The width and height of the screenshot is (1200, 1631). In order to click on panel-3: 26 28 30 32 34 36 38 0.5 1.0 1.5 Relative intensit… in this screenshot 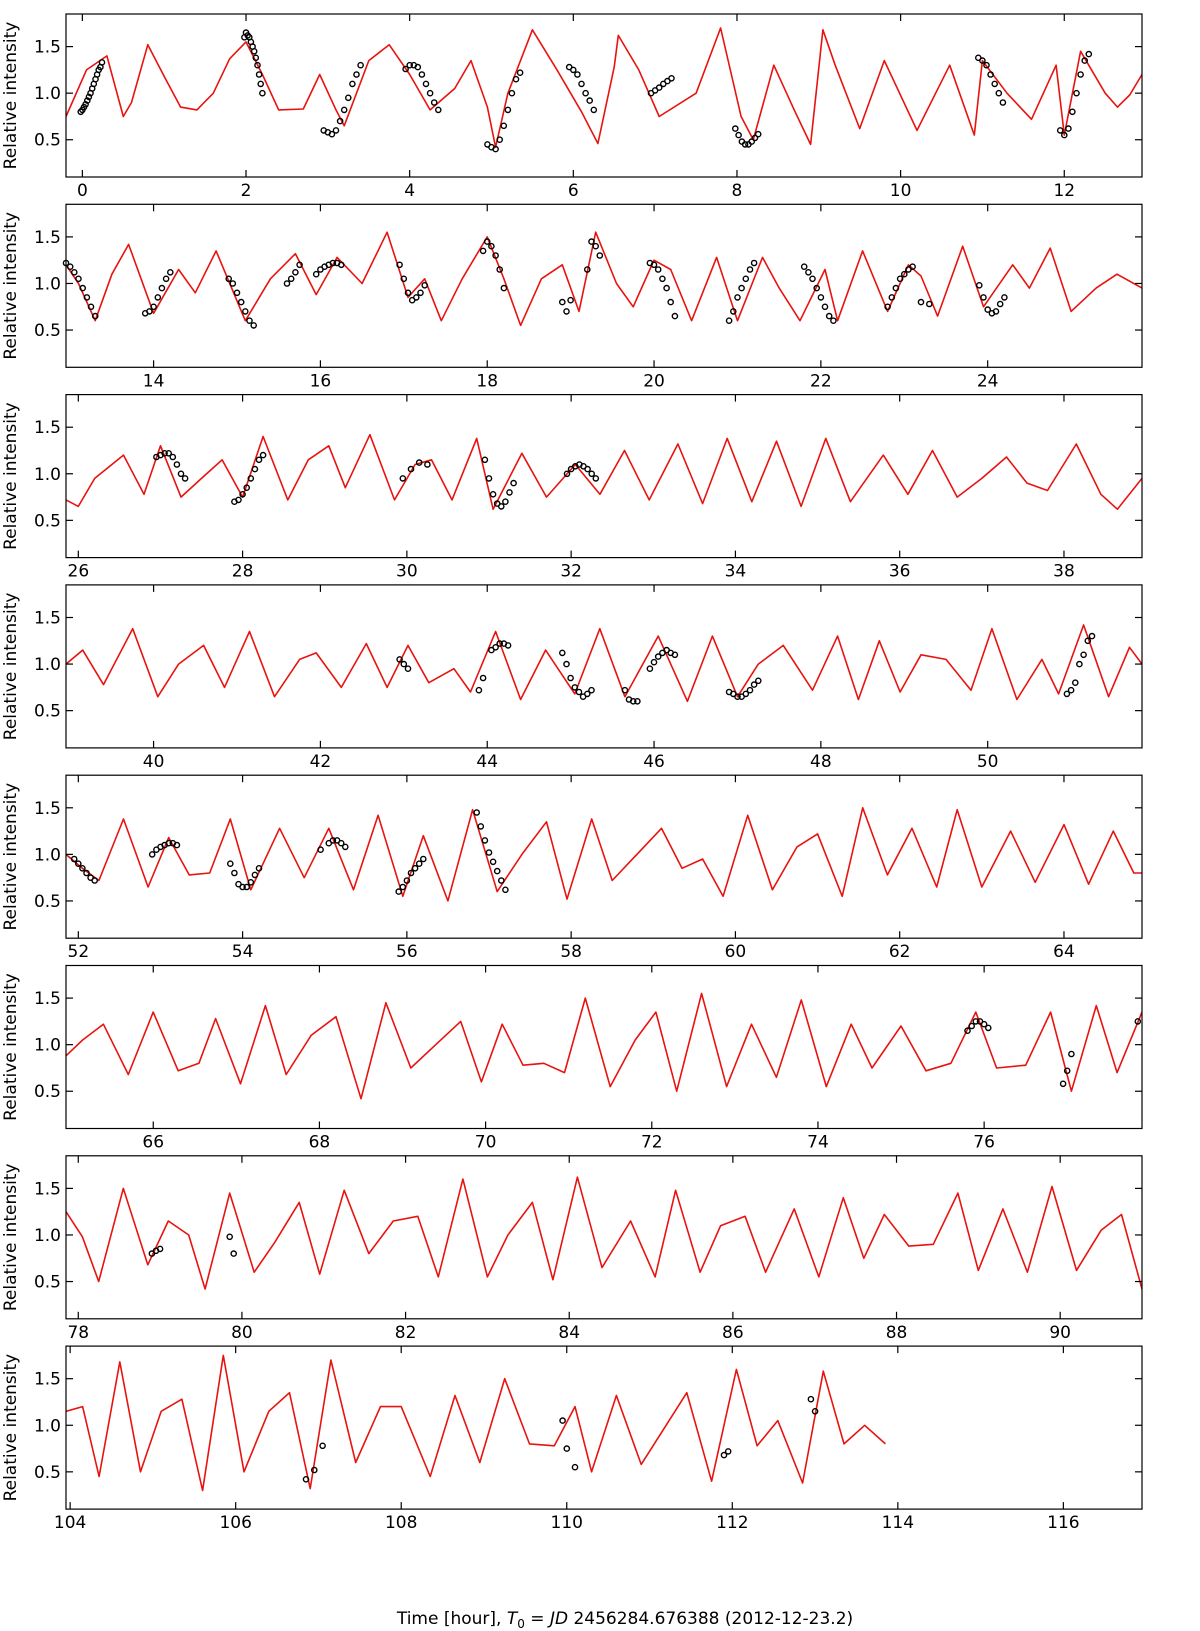, I will do `click(572, 488)`.